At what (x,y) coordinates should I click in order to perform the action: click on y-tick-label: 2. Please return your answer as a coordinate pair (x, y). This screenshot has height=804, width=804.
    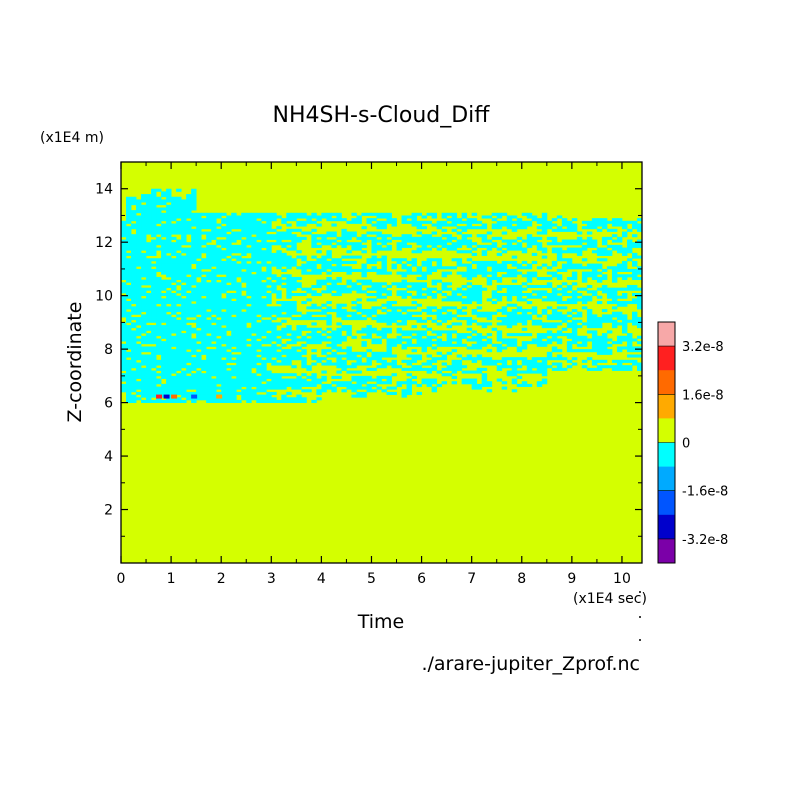
    Looking at the image, I should click on (108, 511).